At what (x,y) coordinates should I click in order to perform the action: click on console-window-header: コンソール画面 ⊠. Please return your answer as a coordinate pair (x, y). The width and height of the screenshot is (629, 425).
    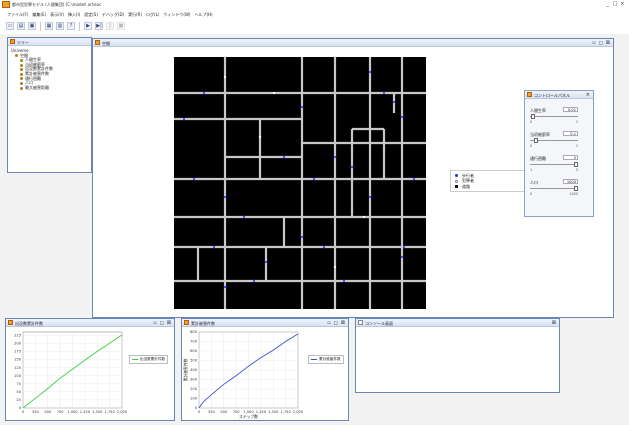
    Looking at the image, I should click on (457, 323).